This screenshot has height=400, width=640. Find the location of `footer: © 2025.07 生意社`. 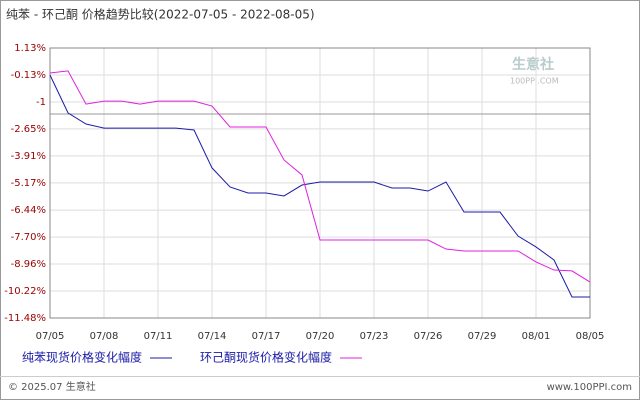

footer: © 2025.07 生意社 is located at coordinates (52, 386).